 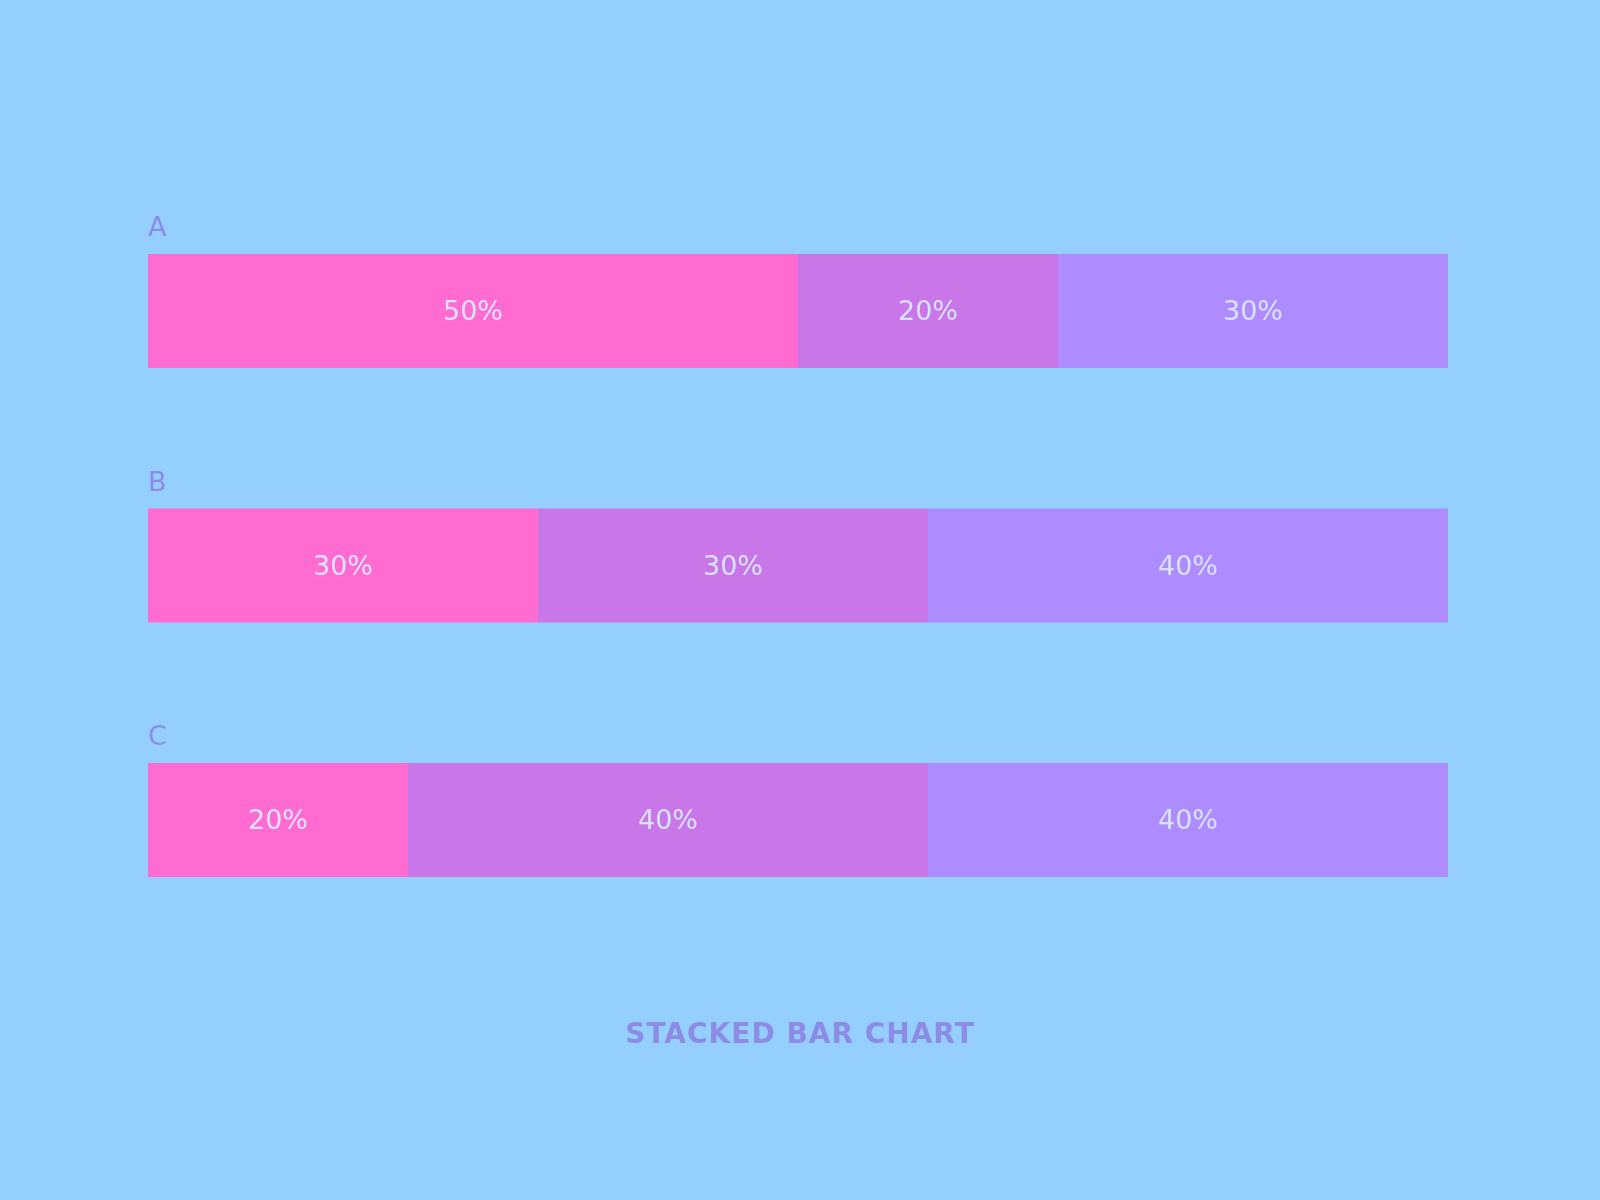 I want to click on y-tick-label: B, so click(x=157, y=481).